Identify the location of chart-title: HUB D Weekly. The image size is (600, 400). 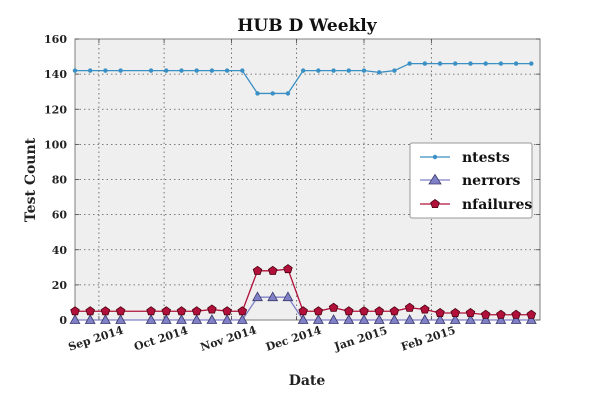
(307, 26).